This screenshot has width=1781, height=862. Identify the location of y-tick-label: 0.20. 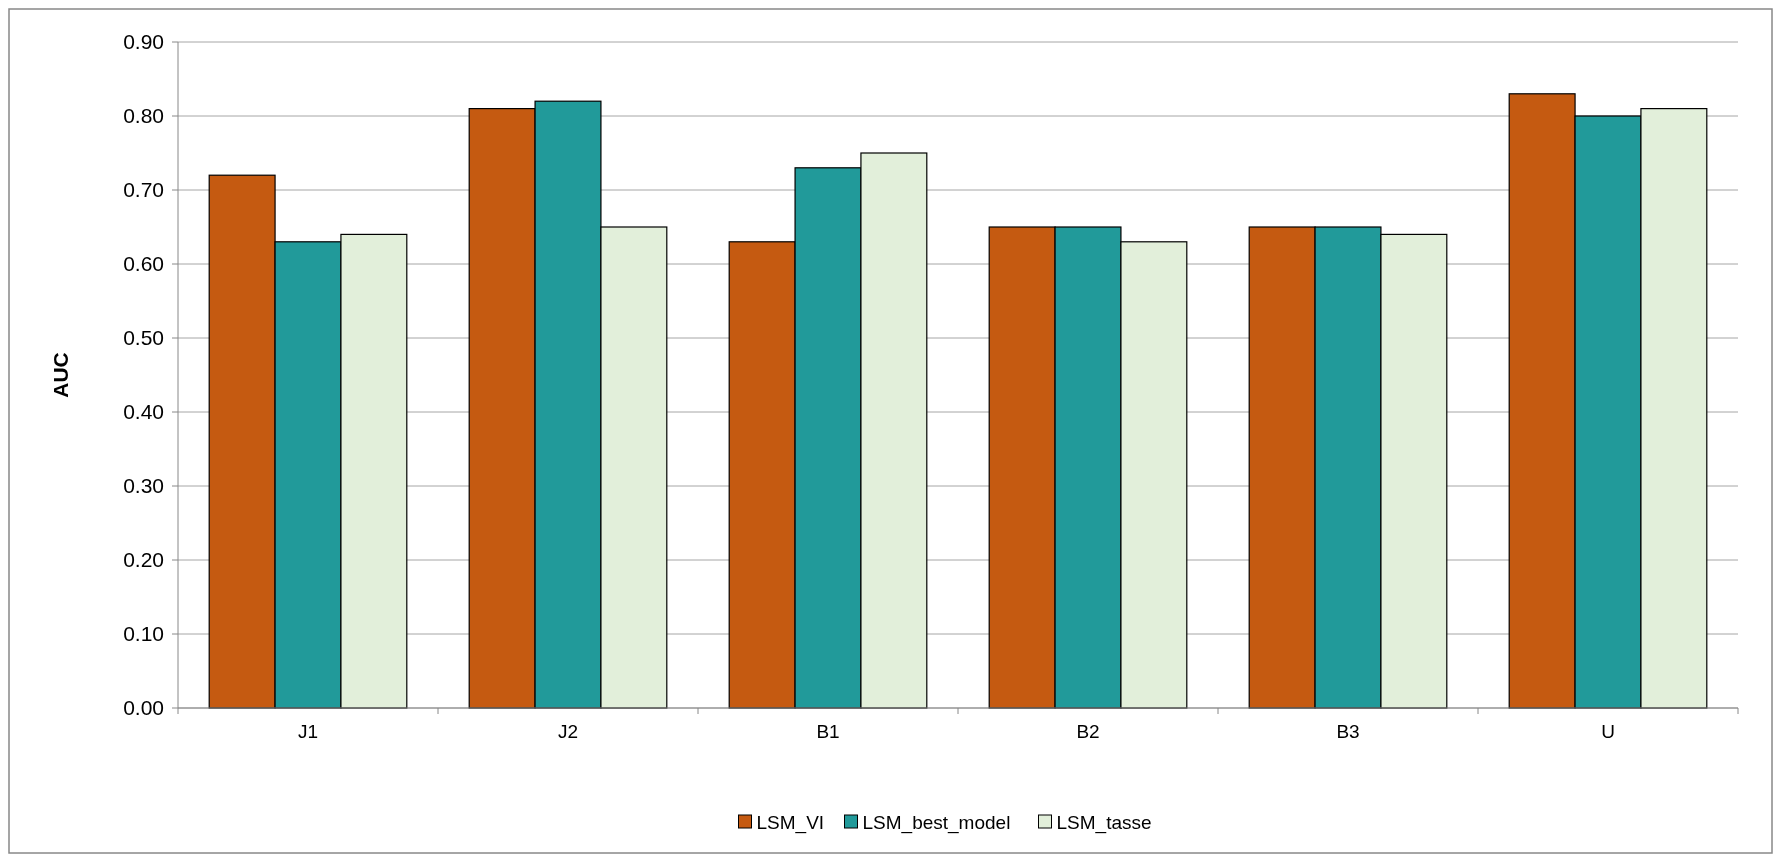
(143, 560).